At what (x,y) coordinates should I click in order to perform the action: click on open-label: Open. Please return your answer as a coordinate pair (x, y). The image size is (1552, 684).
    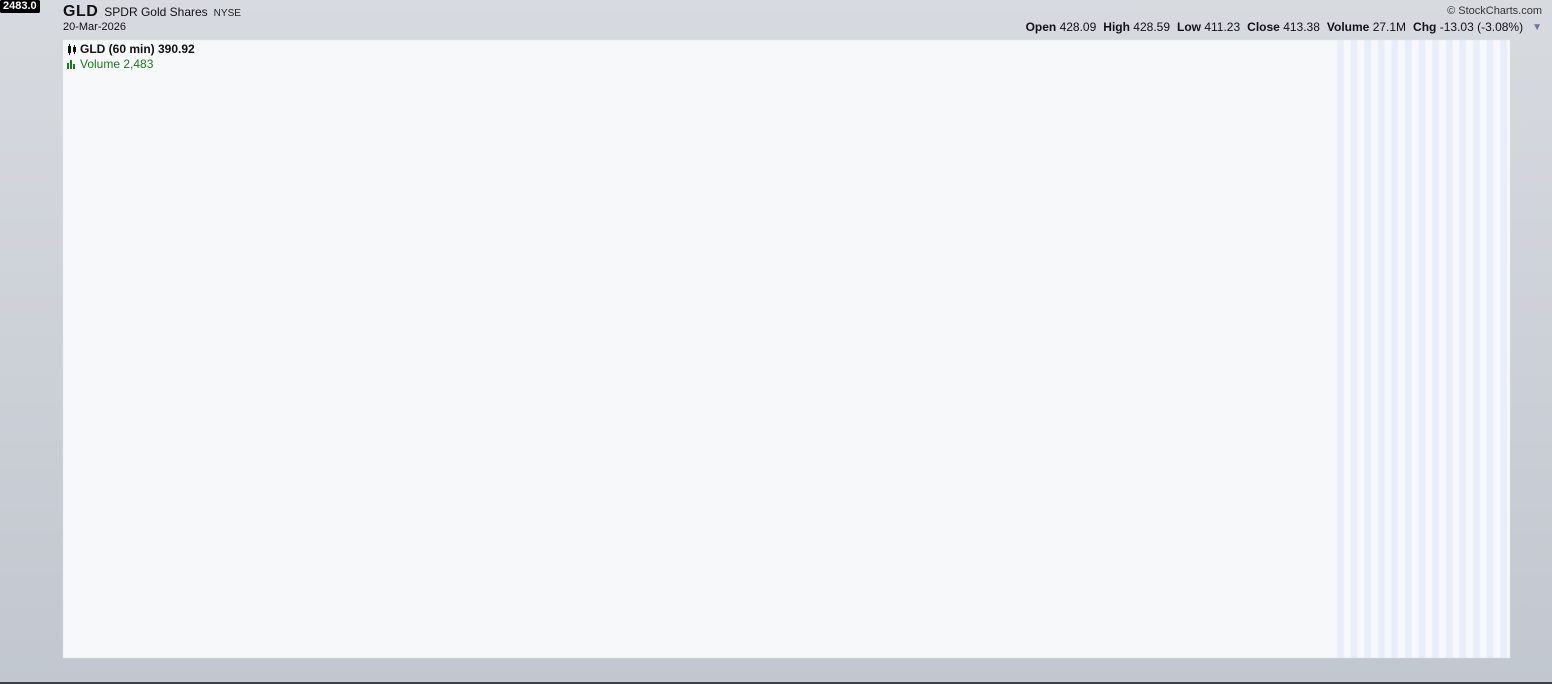
    Looking at the image, I should click on (1041, 27).